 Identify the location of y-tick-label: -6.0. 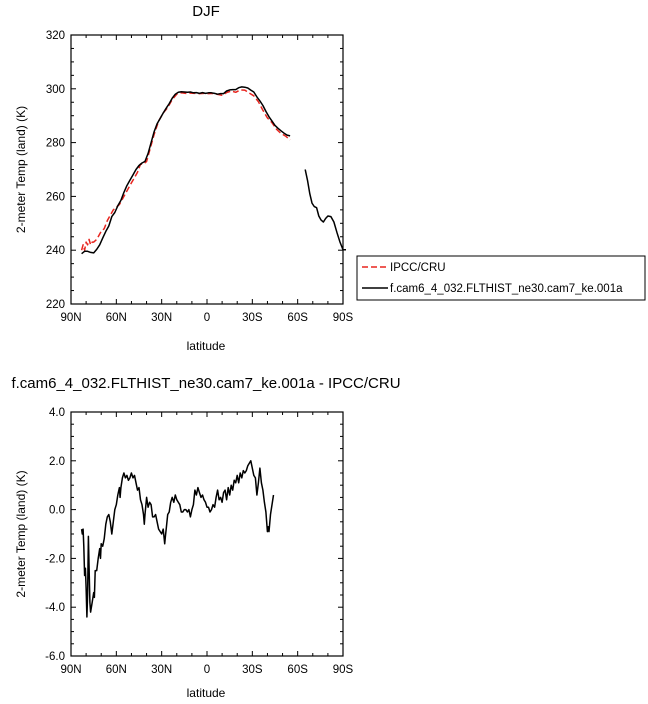
(55, 657).